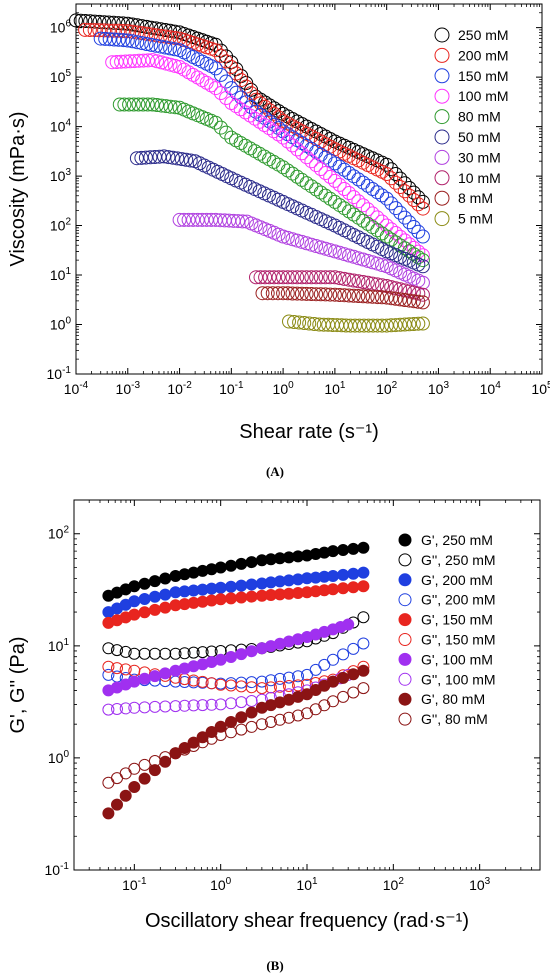 The image size is (550, 979). Describe the element at coordinates (454, 719) in the screenshot. I see `legend-label: G'', 80 mM` at that location.